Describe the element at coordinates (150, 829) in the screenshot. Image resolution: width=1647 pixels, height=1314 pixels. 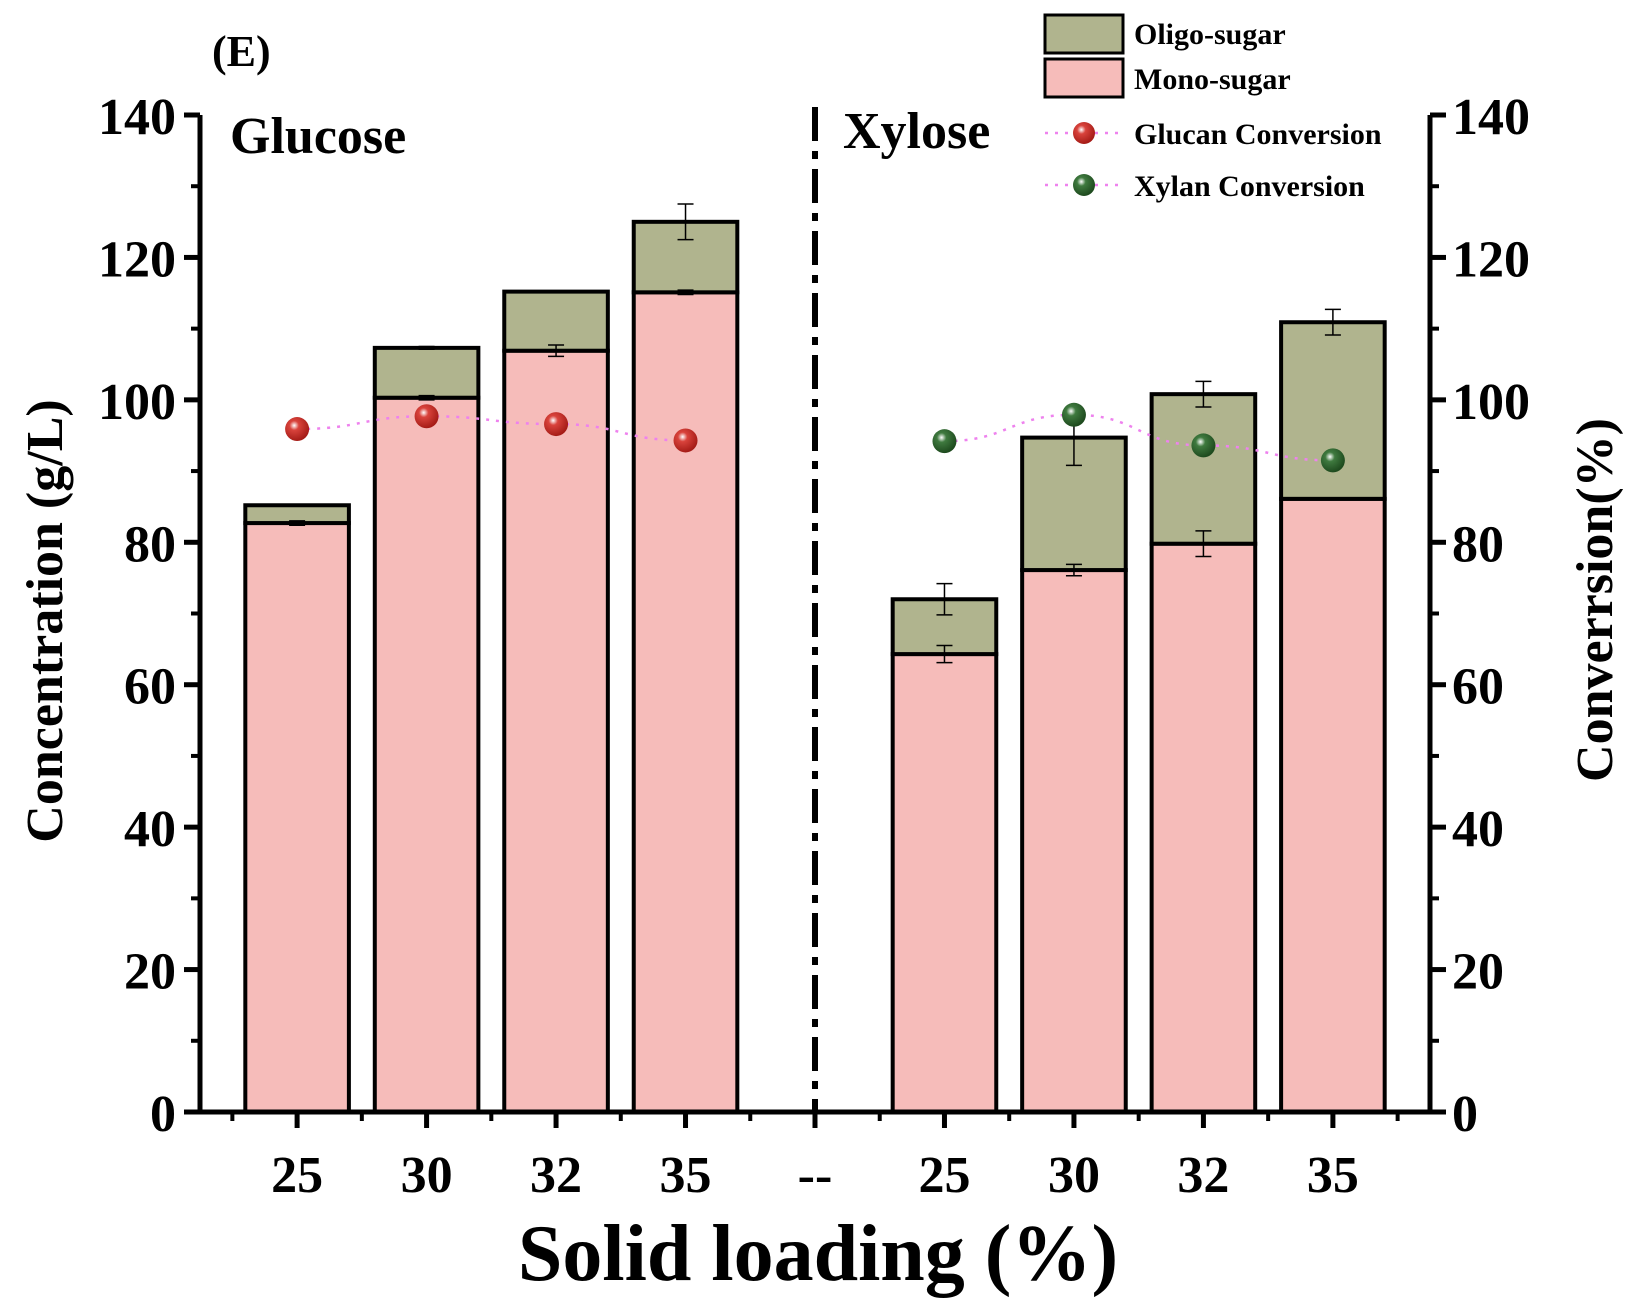
I see `y-left-tick-label: 40` at that location.